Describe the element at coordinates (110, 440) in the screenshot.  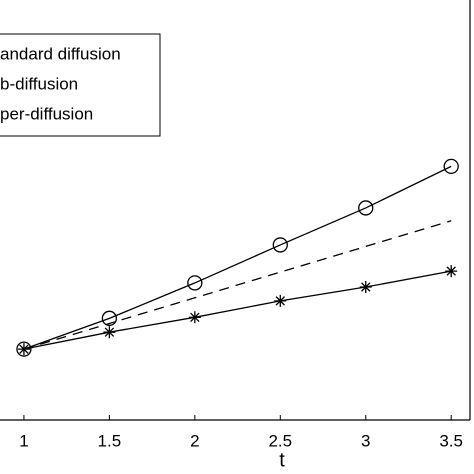
I see `x-tick-label: 1.5` at that location.